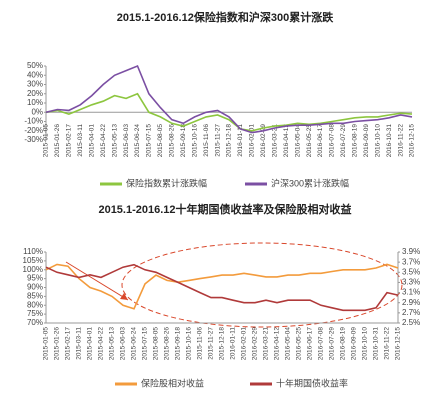  Describe the element at coordinates (309, 141) in the screenshot. I see `x-tick-label: 2016-05-25` at that location.